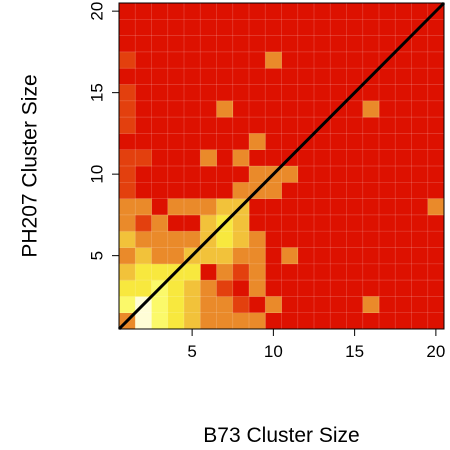  Describe the element at coordinates (435, 351) in the screenshot. I see `x-tick-label: 20` at that location.